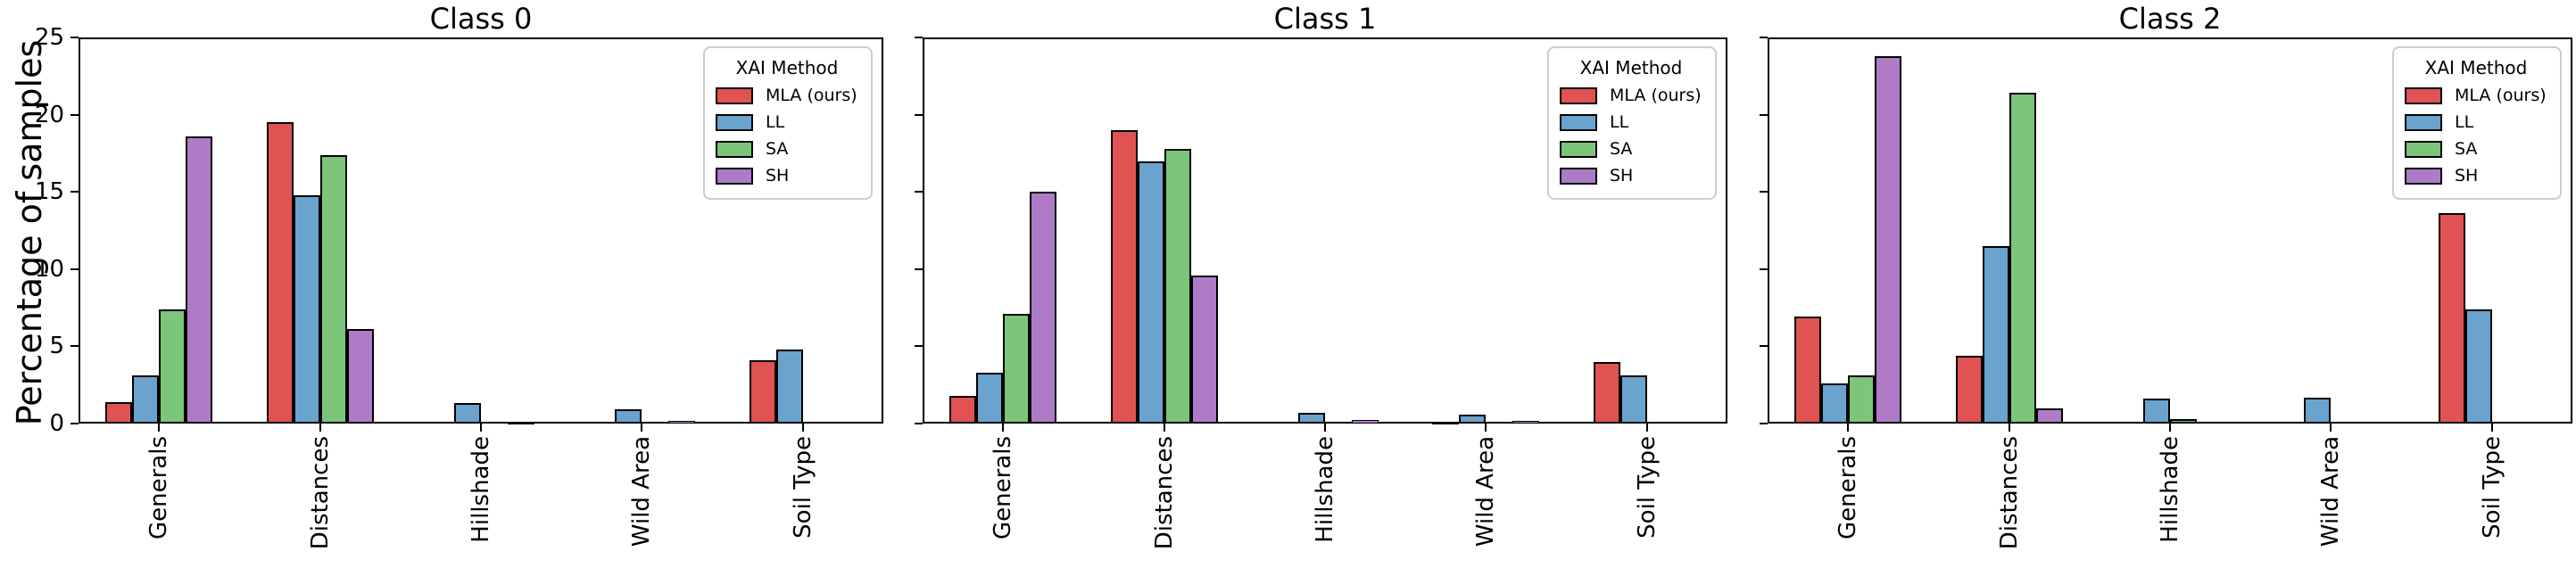 This screenshot has height=568, width=2576. What do you see at coordinates (1446, 423) in the screenshot?
I see `bar-mla-wild-area` at bounding box center [1446, 423].